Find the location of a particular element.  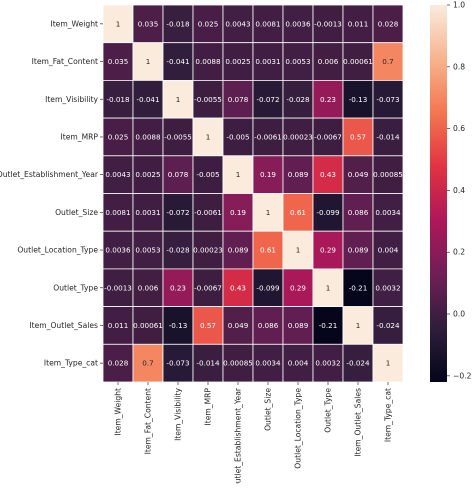

x-tick-label: Outlet_Size is located at coordinates (268, 409).